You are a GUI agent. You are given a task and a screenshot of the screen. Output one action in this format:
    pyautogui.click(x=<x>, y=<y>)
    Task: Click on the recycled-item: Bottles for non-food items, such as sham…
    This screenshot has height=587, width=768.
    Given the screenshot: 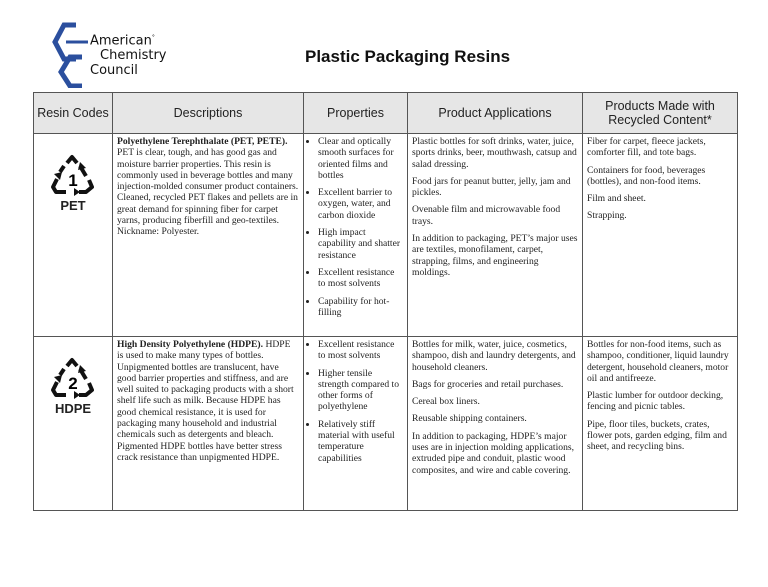 What is the action you would take?
    pyautogui.click(x=658, y=361)
    